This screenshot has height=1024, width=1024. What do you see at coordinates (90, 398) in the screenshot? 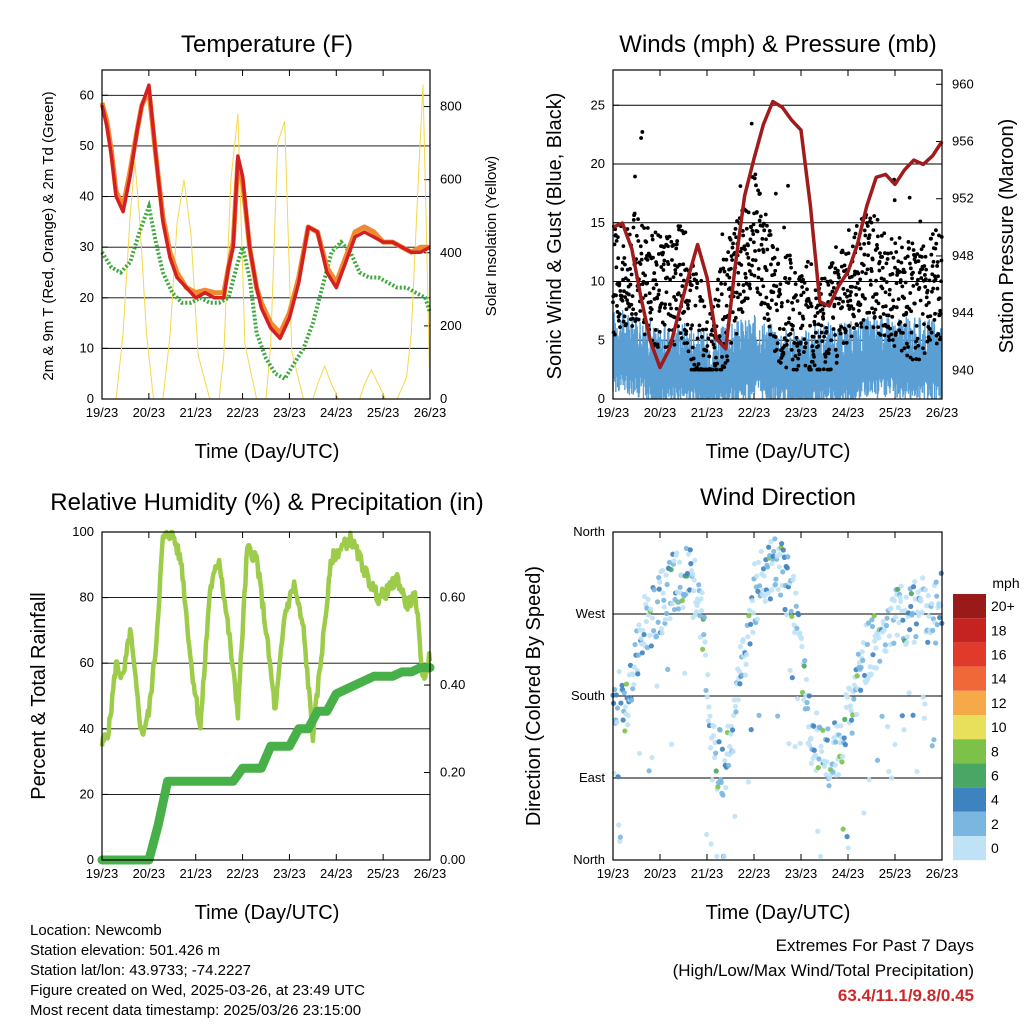
I see `y-tick-label: 0` at bounding box center [90, 398].